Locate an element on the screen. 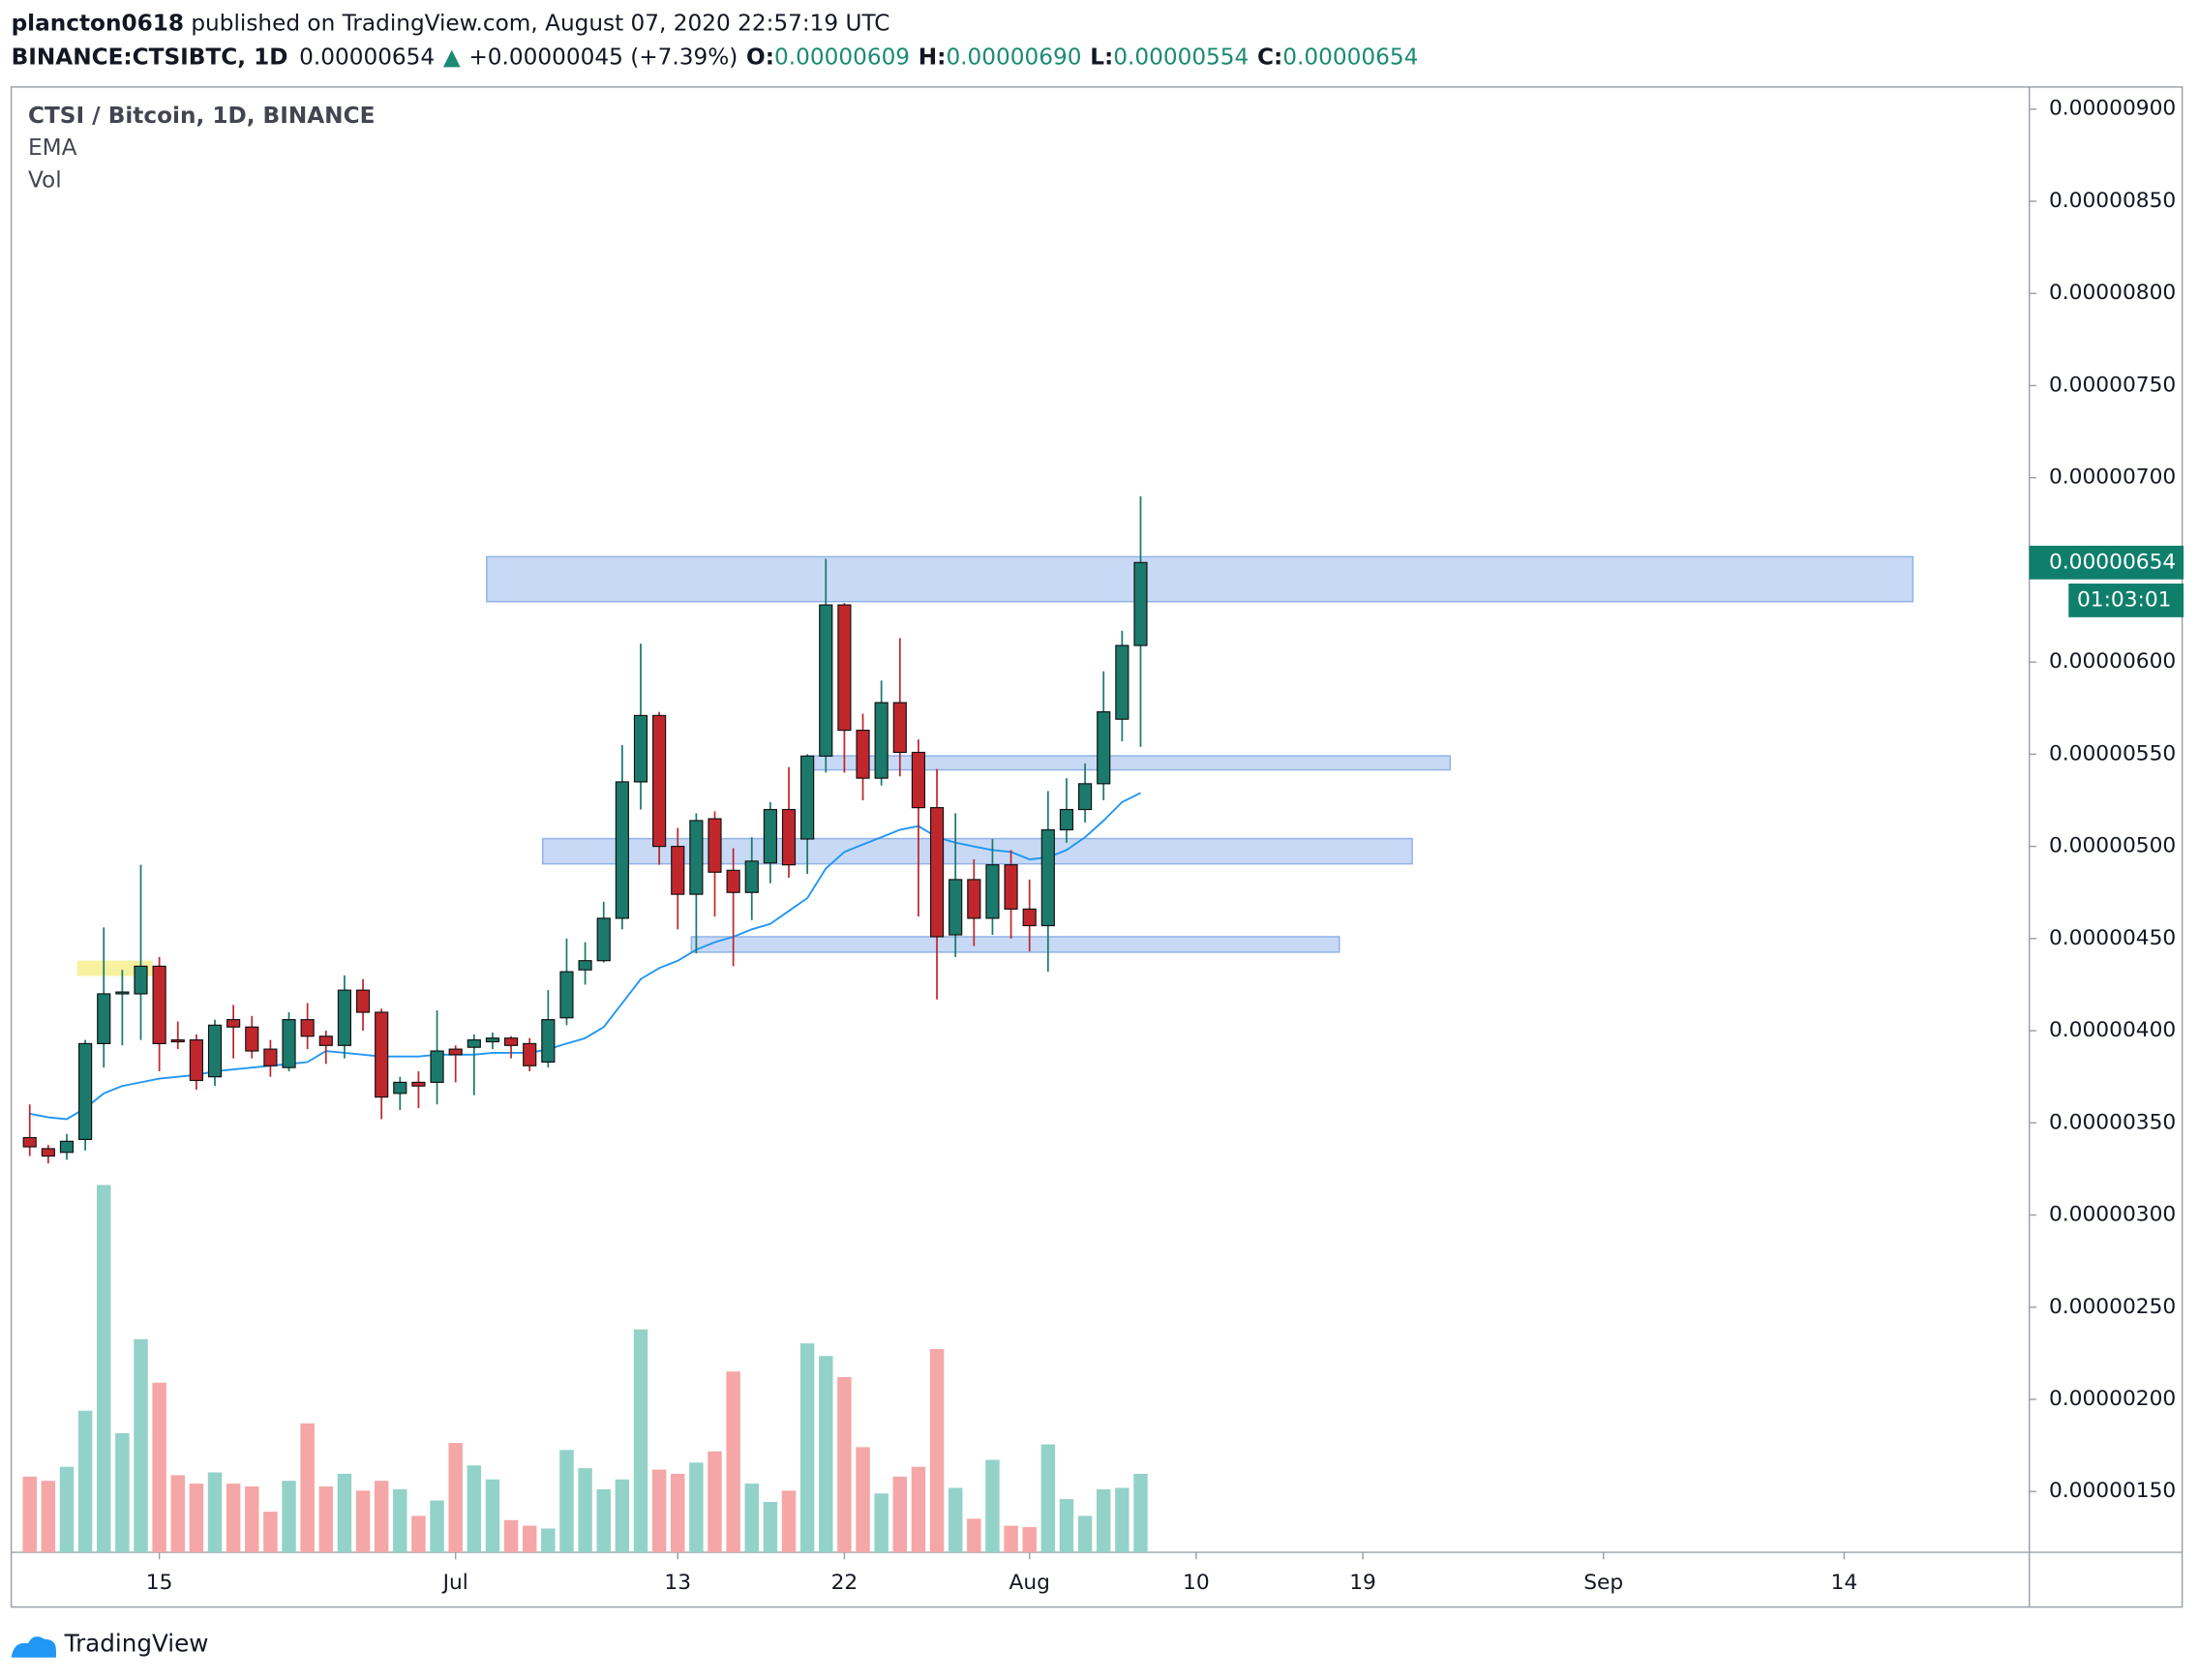 The image size is (2199, 1680). x-tick-label: 10 is located at coordinates (1197, 1583).